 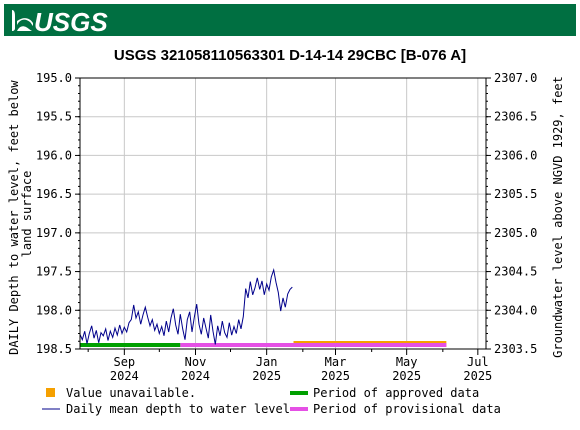 I want to click on right-axis-title: Groundwater level above NGVD 1929, feet, so click(x=558, y=217).